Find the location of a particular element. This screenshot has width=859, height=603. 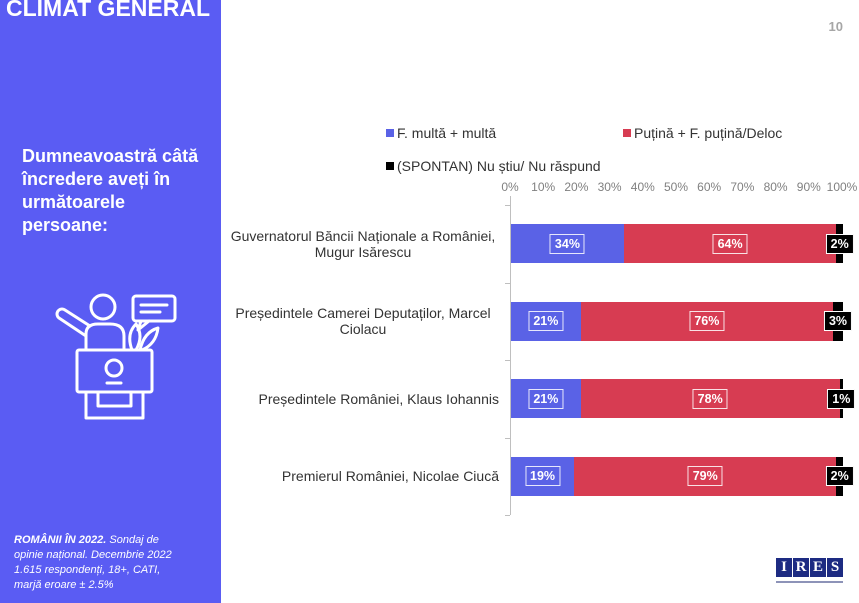

podium-shape is located at coordinates (114, 371).